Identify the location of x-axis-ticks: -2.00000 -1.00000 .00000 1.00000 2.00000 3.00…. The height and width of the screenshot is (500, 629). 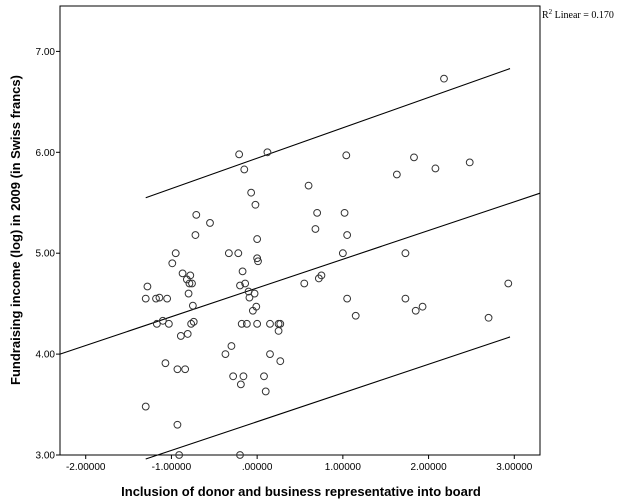
(299, 464).